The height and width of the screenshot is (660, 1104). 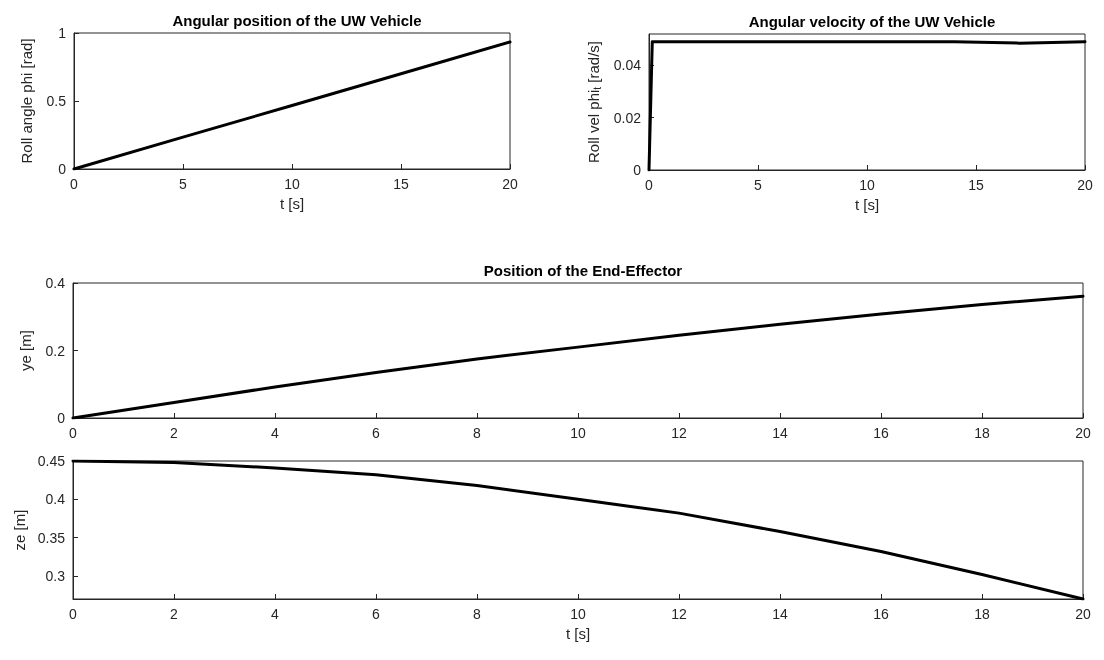 I want to click on y-axis-title: ye [m], so click(x=25, y=350).